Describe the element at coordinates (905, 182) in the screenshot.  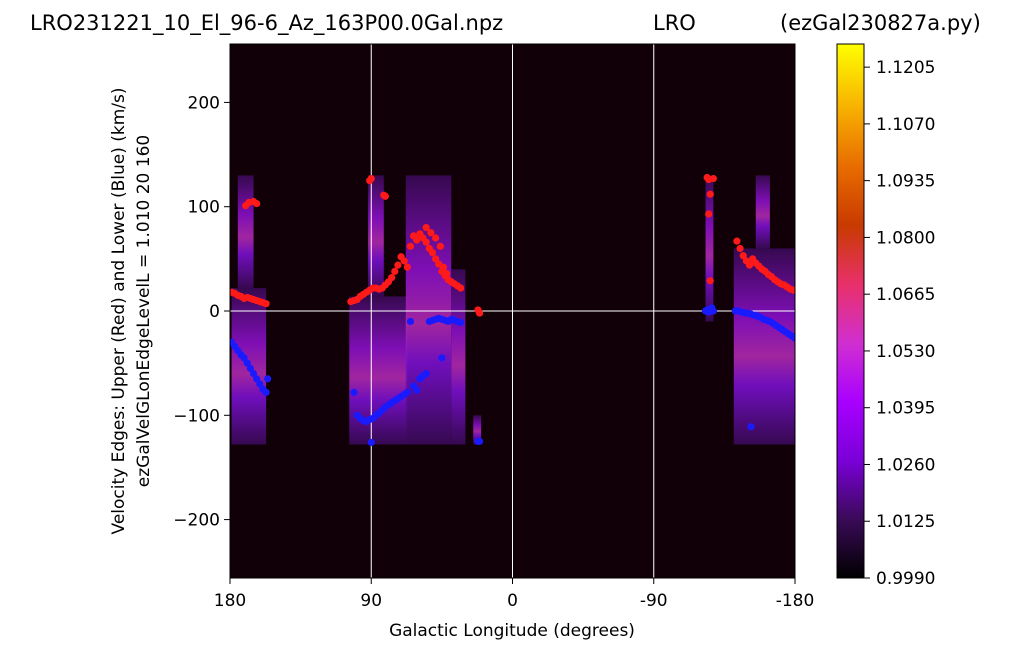
I see `colorbar-tick-label: 1.0935` at that location.